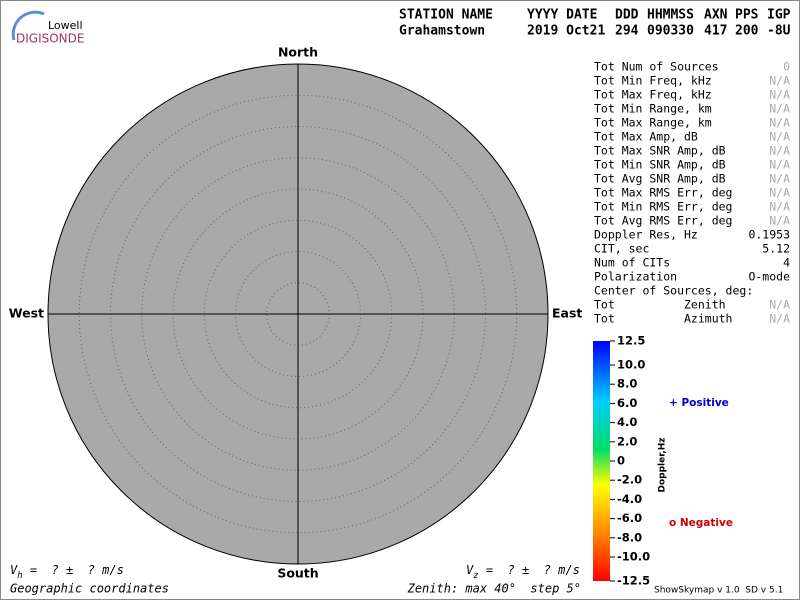 The width and height of the screenshot is (800, 600). What do you see at coordinates (627, 403) in the screenshot?
I see `colorbar-tick-label: 6.0` at bounding box center [627, 403].